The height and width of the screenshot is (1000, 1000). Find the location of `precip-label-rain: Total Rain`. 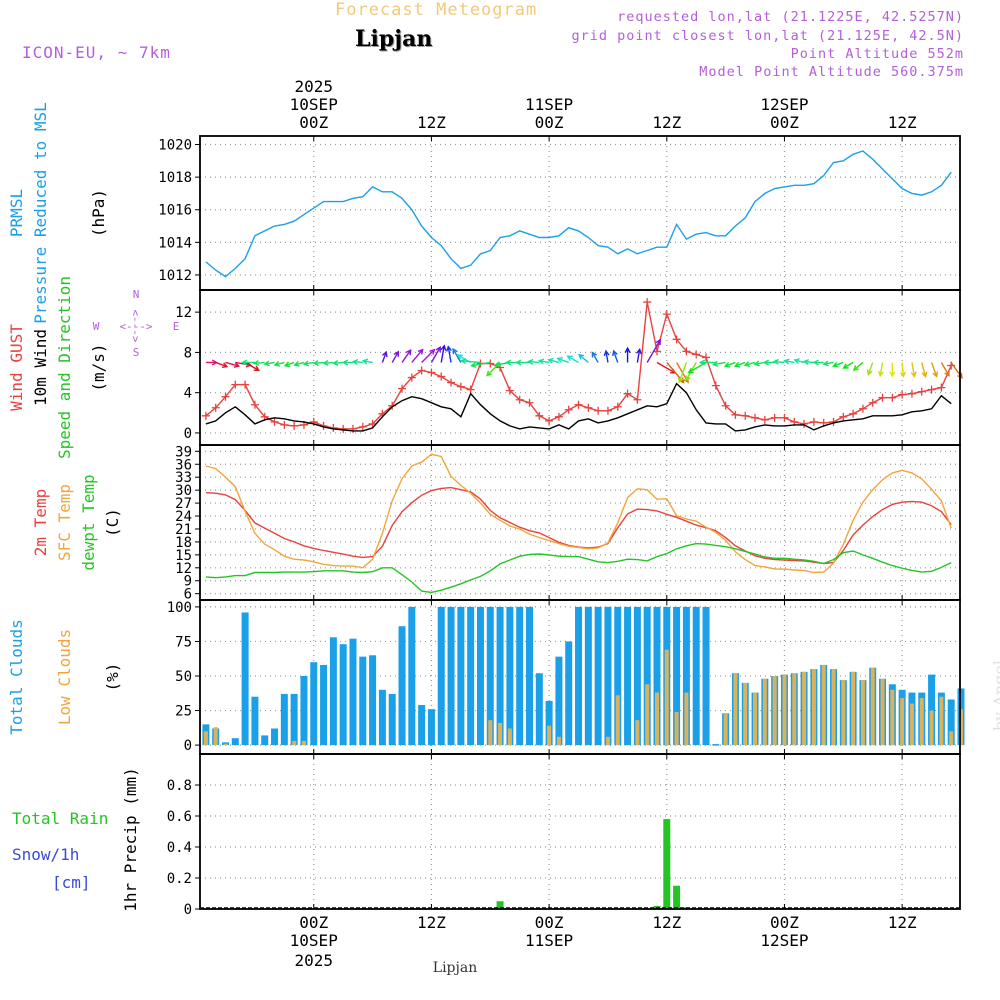

precip-label-rain: Total Rain is located at coordinates (60, 818).